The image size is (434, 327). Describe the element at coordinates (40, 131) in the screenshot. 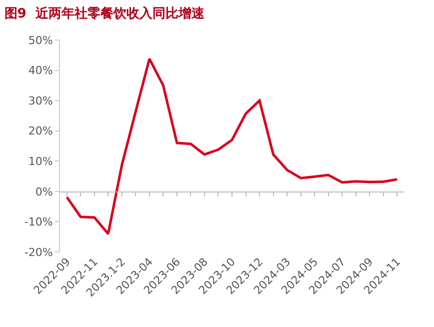

I see `y-tick-label: 20%` at that location.